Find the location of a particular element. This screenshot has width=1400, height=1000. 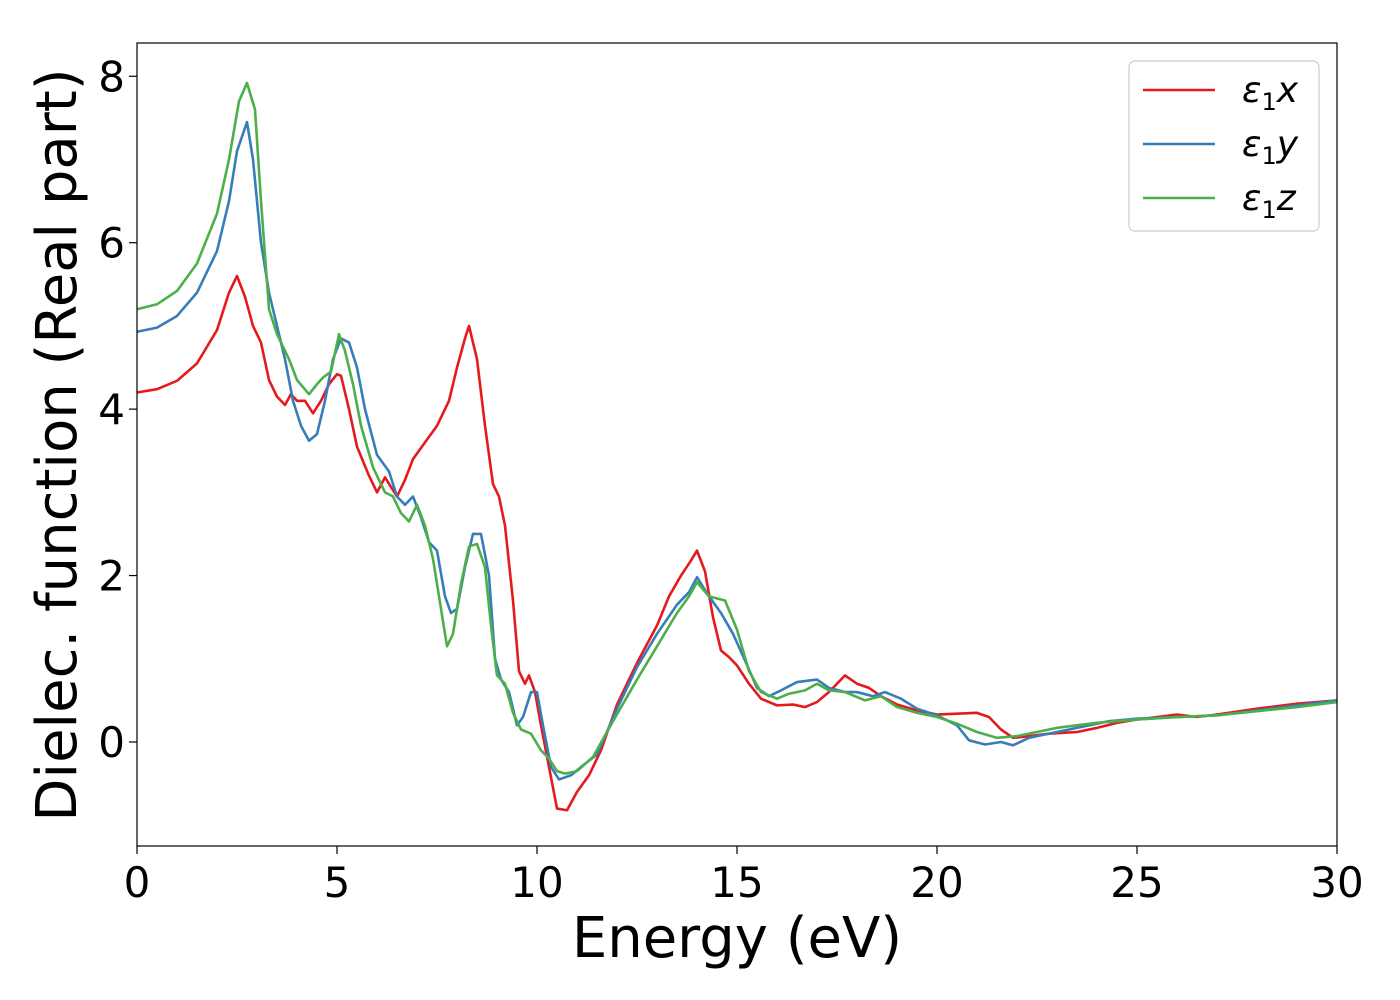

x-tick-label: 20 is located at coordinates (936, 882).